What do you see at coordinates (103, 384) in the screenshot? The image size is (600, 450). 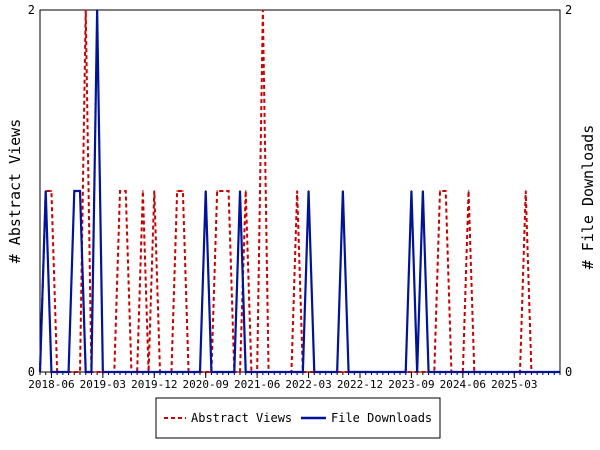 I see `x-tick-label: 2019-03` at bounding box center [103, 384].